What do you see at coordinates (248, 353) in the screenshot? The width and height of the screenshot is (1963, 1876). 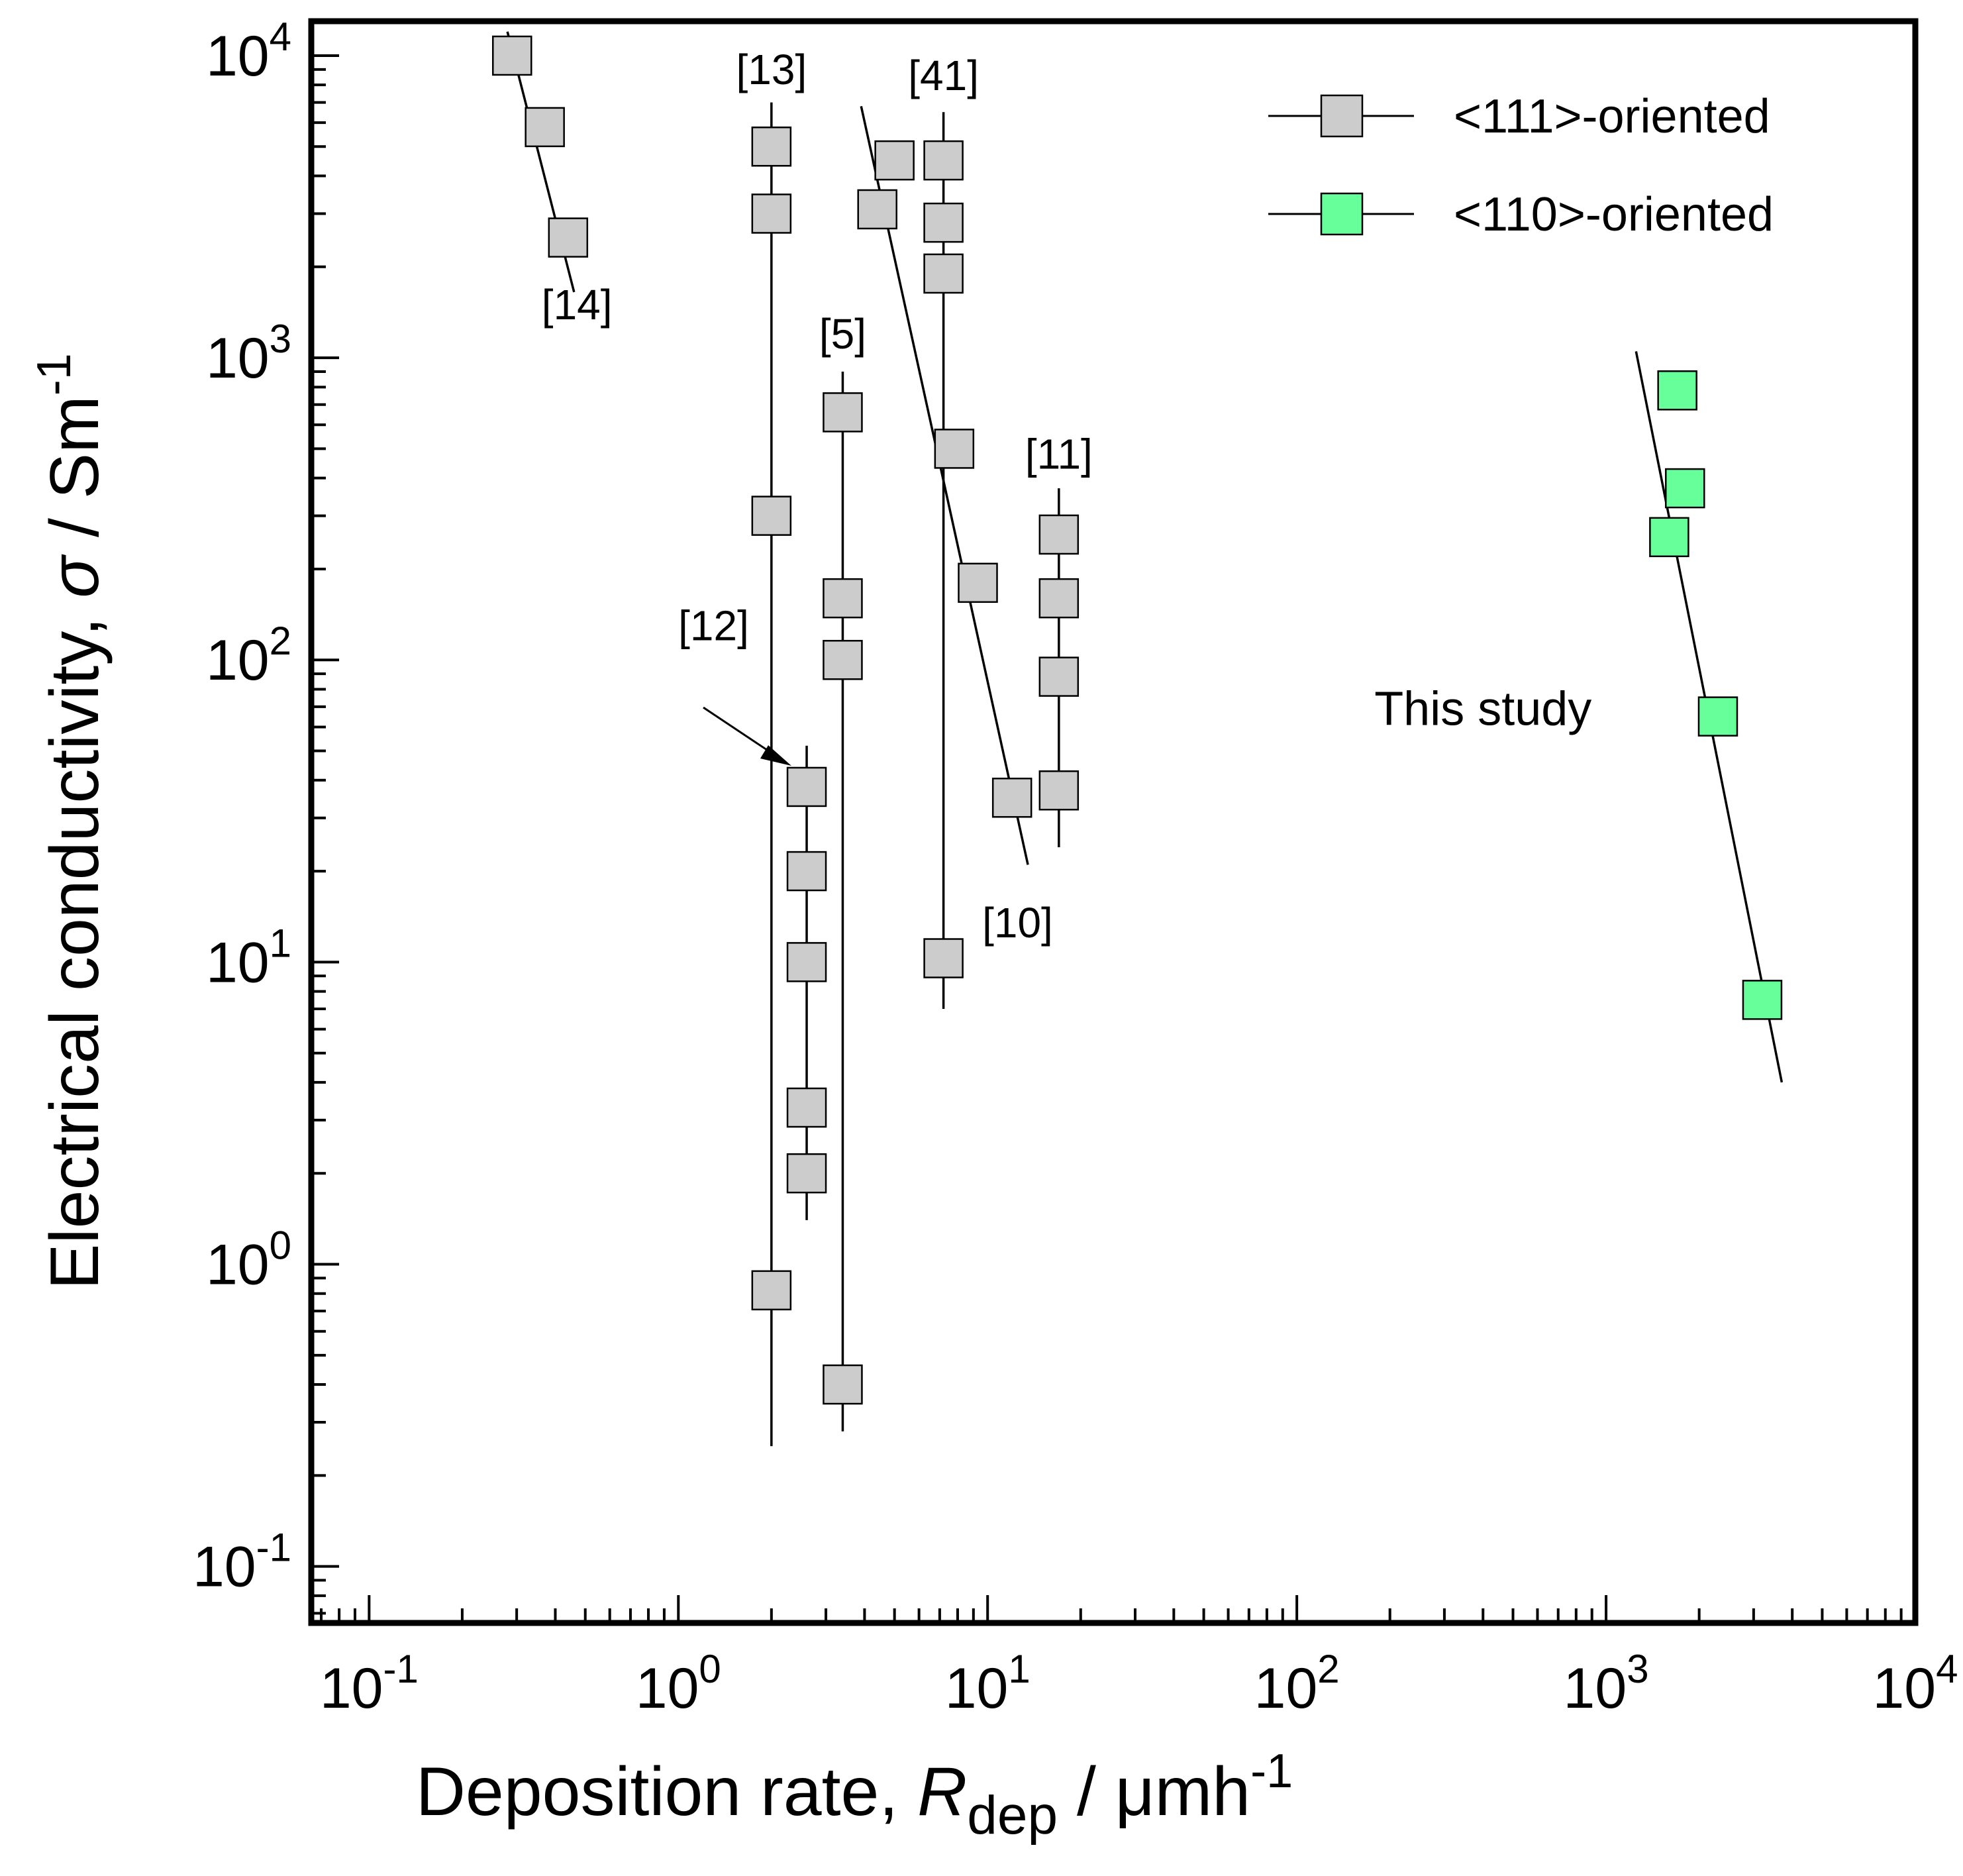 I see `y-tick-label: 10³` at bounding box center [248, 353].